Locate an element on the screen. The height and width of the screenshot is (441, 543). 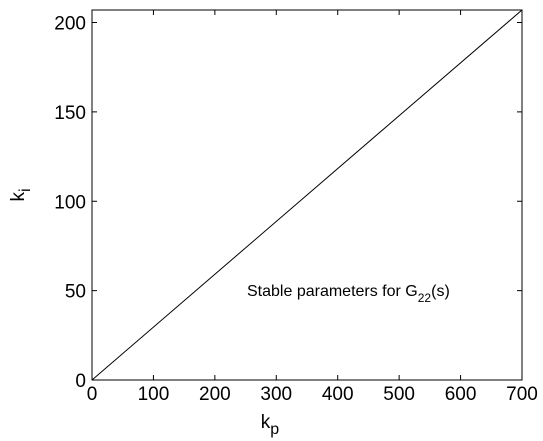
x-label-sub: p is located at coordinates (274, 429).